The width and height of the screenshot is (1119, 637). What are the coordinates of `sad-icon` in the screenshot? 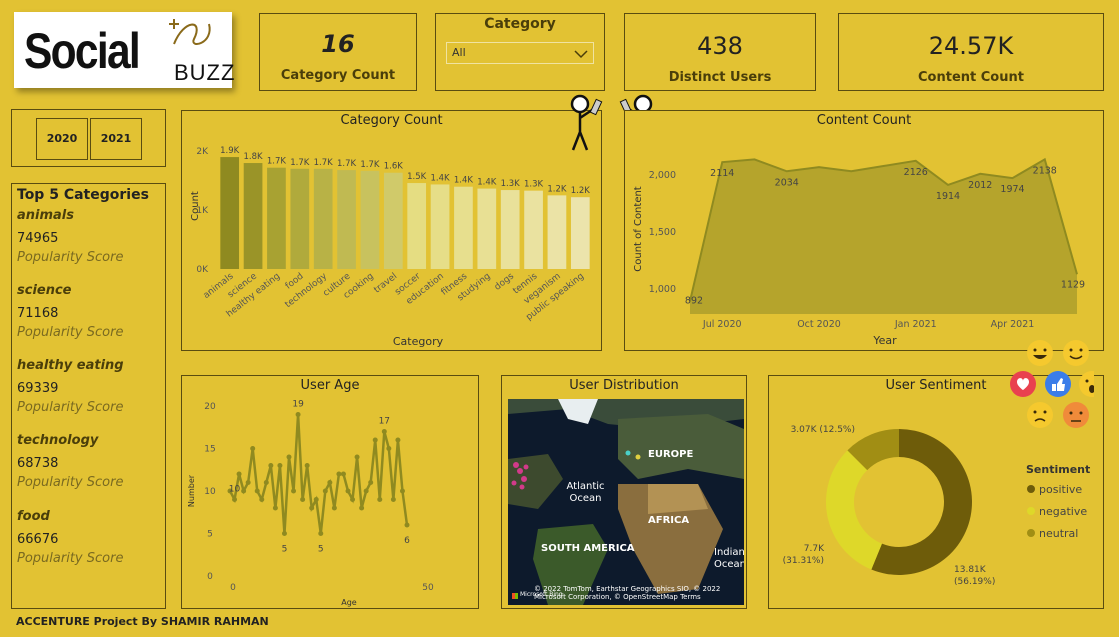 It's located at (1040, 415).